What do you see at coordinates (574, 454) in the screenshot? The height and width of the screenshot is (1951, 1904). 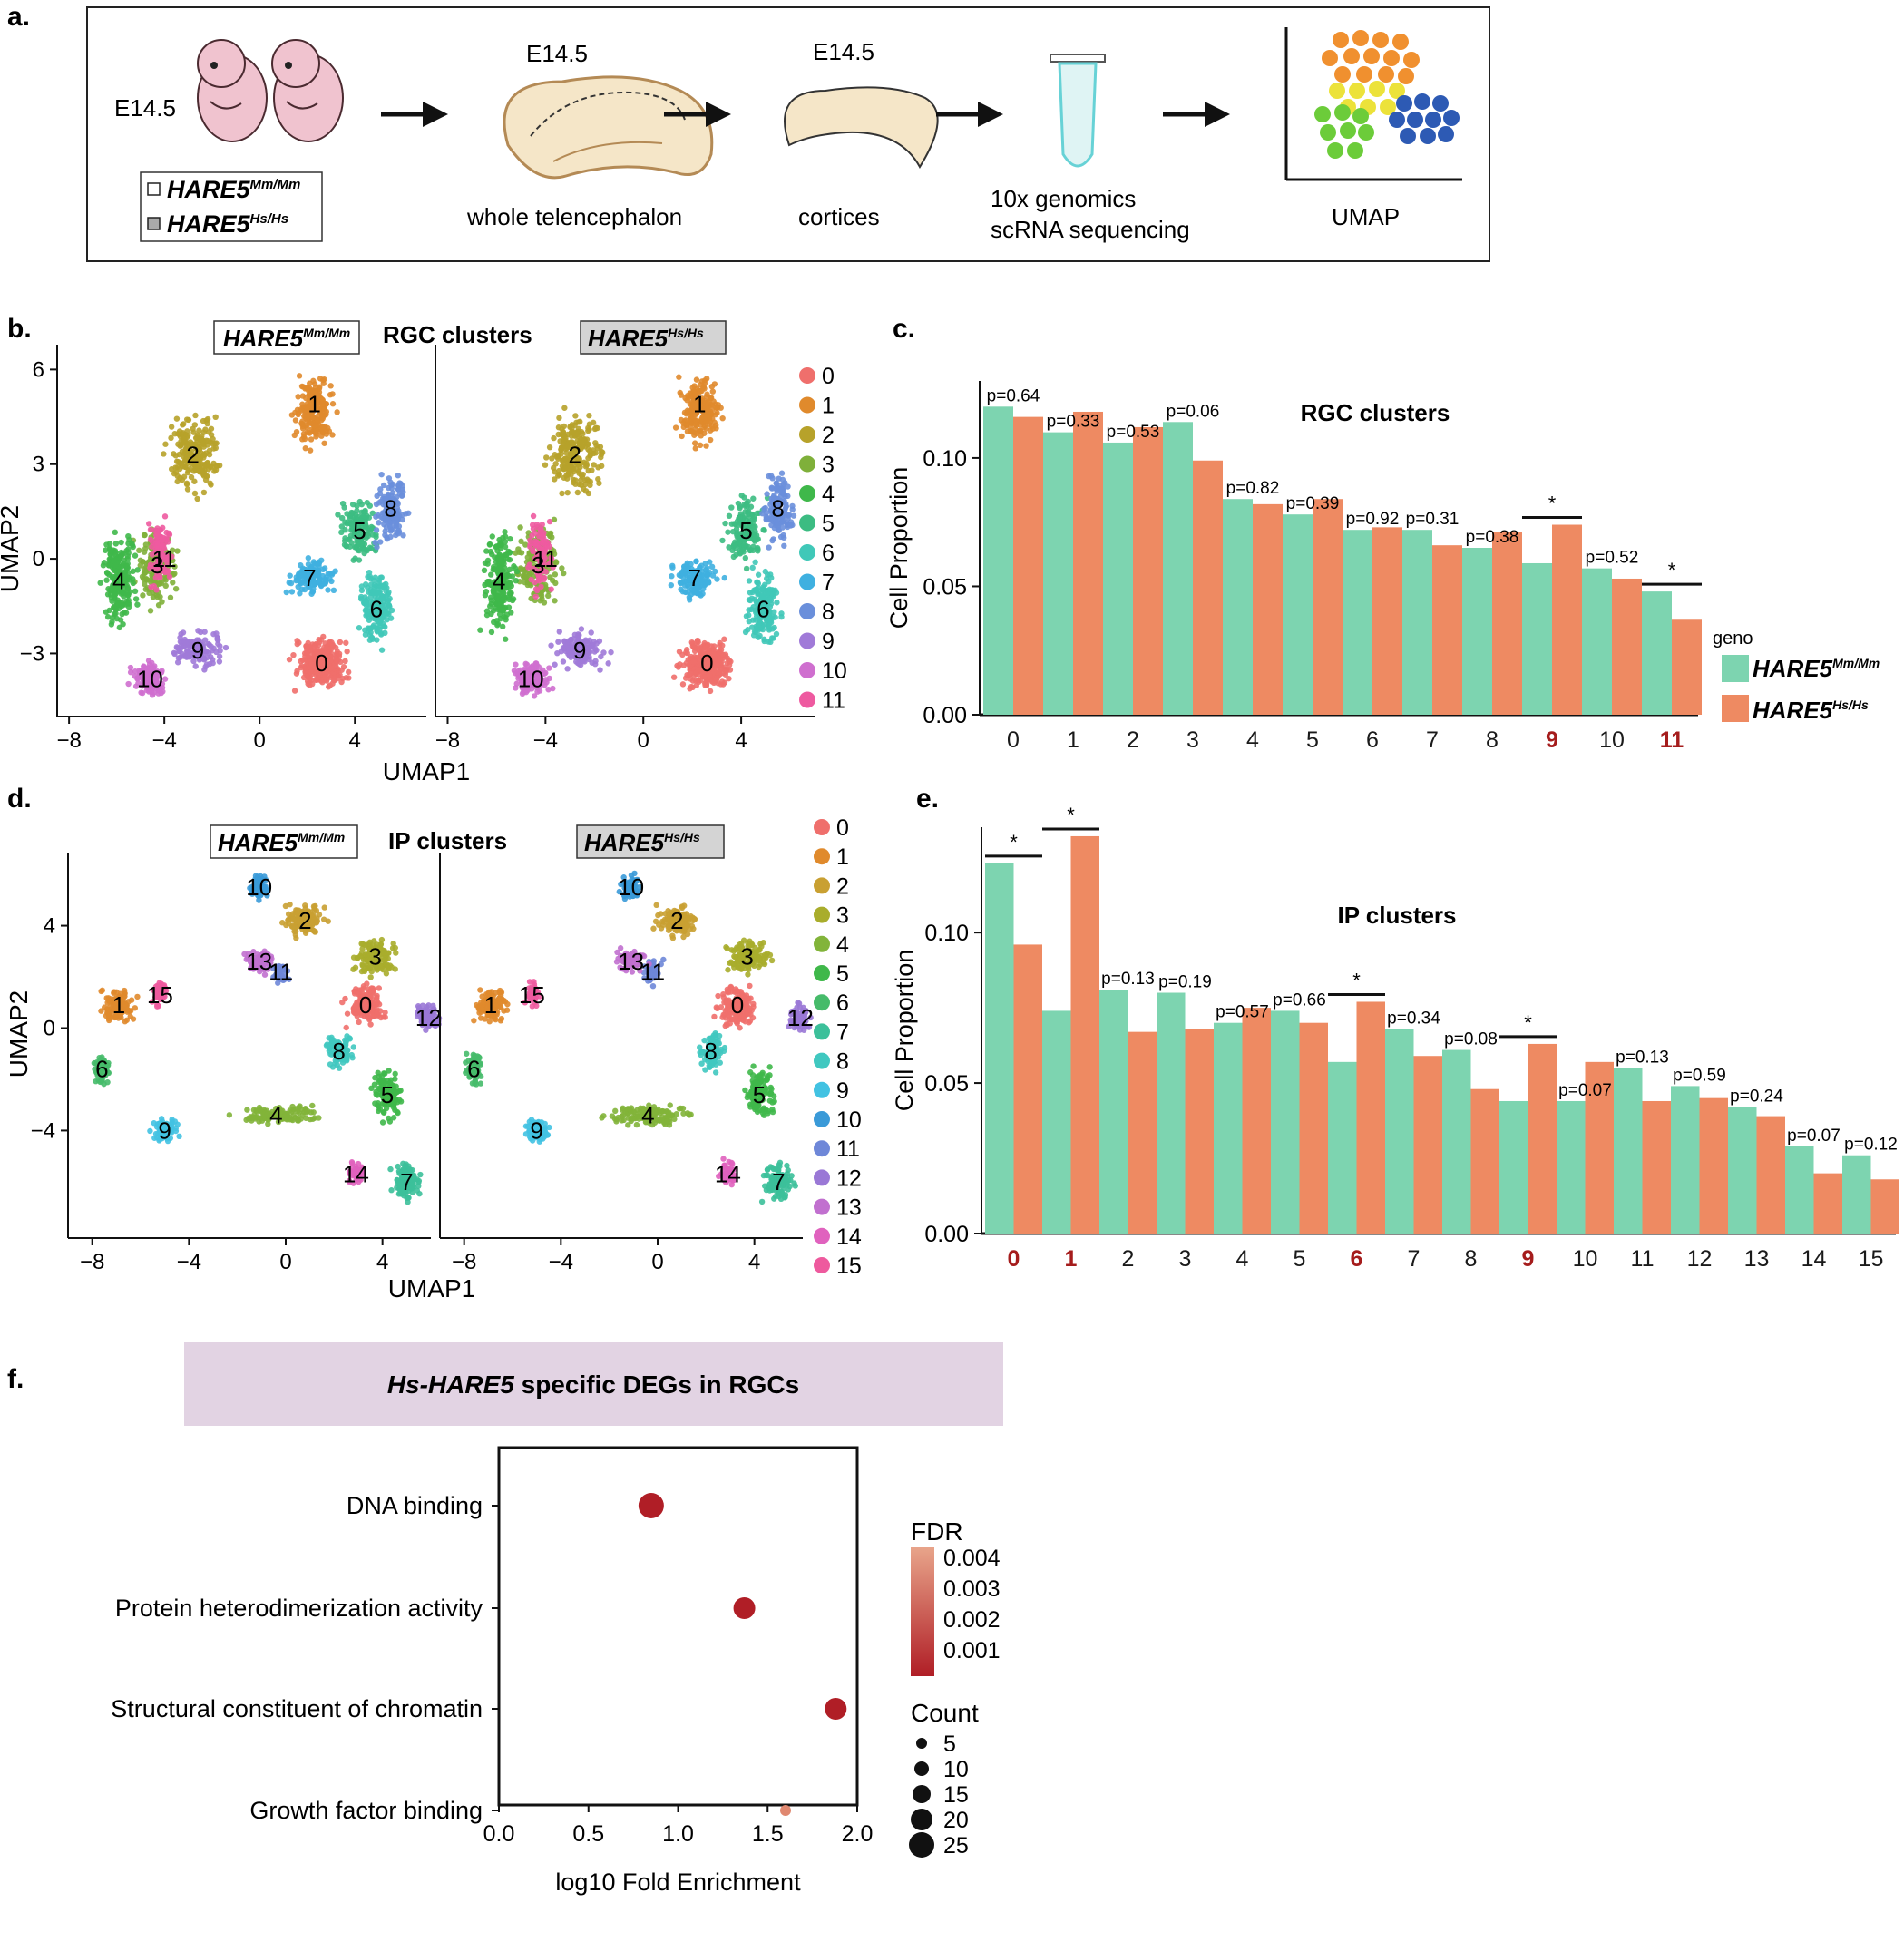 I see `cluster-label: 2` at bounding box center [574, 454].